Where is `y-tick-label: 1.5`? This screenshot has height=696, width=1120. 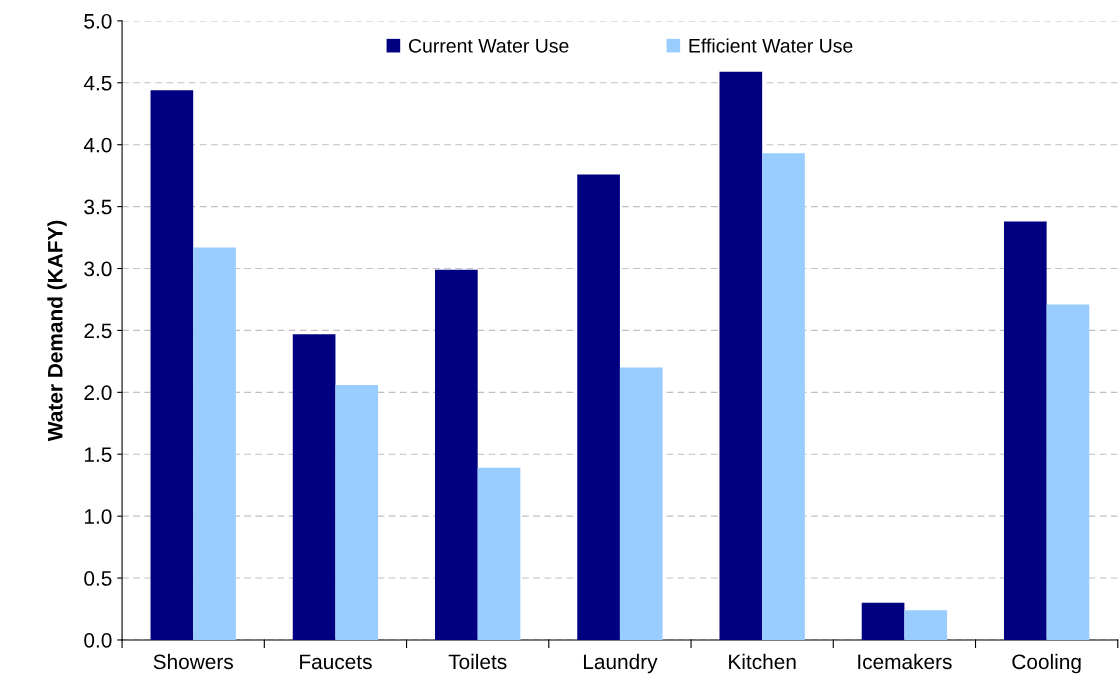 y-tick-label: 1.5 is located at coordinates (98, 454).